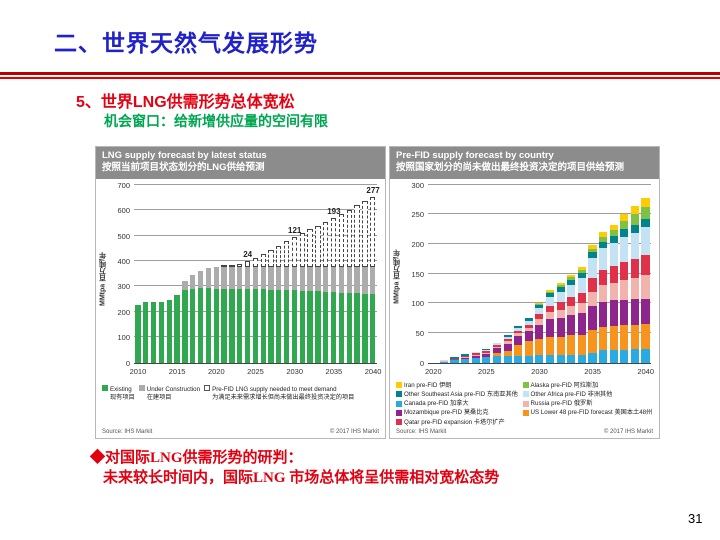  I want to click on y-tick-label: 700, so click(123, 185).